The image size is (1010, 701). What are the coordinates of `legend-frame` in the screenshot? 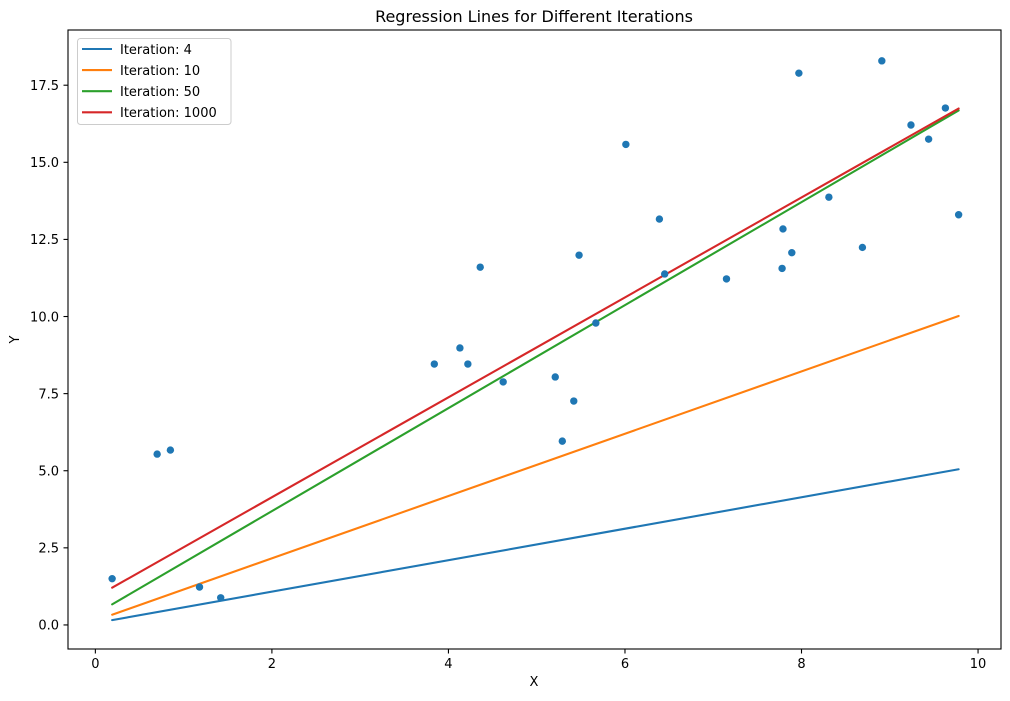 It's located at (154, 81).